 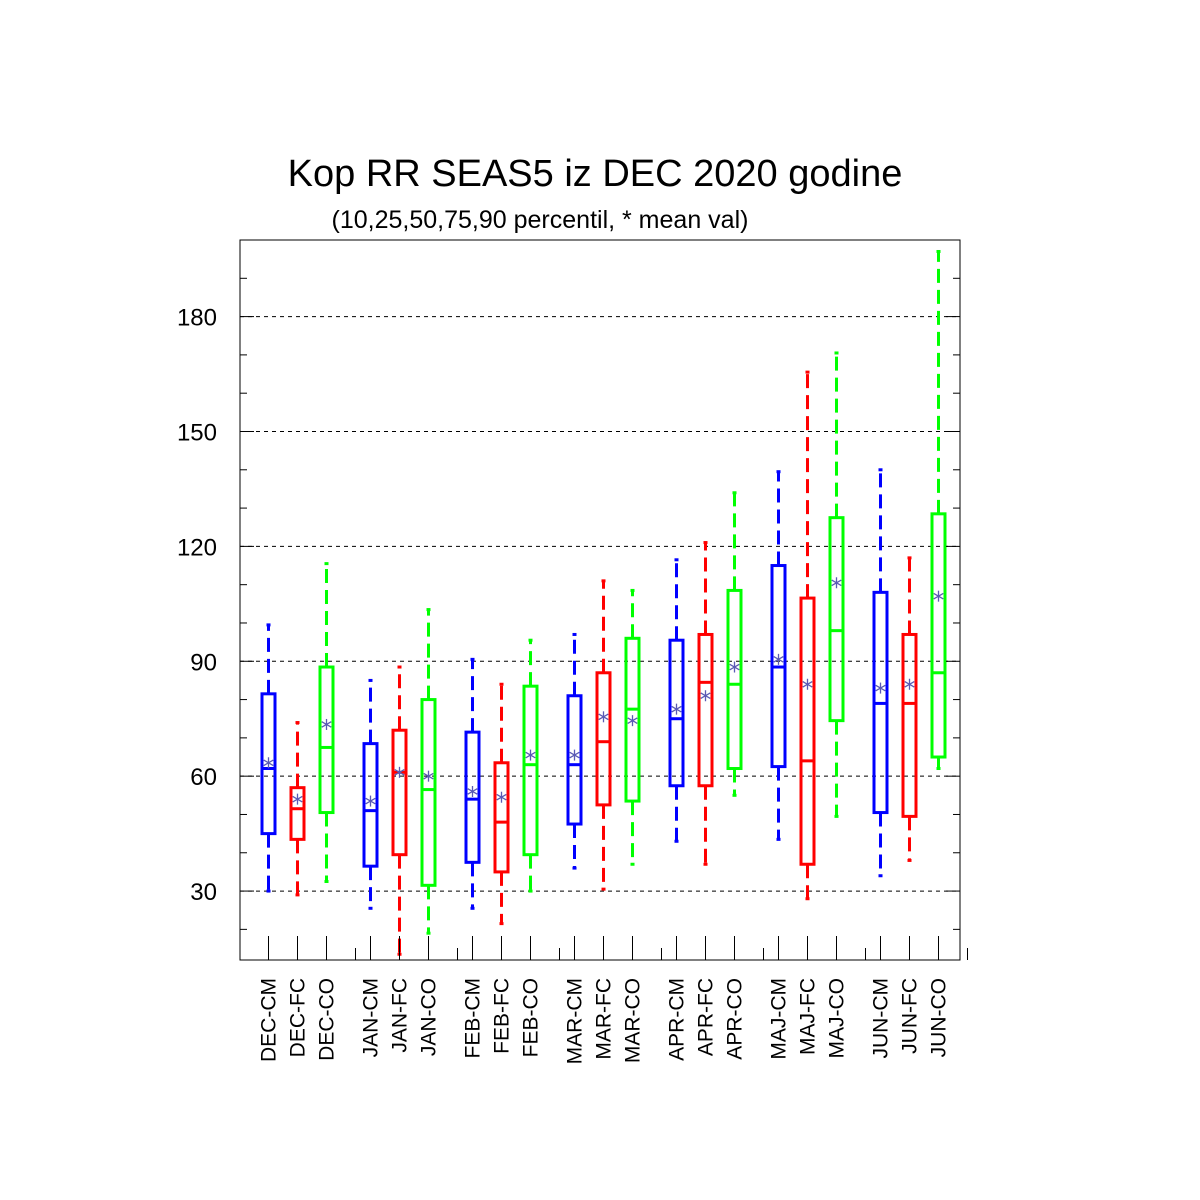 I want to click on mean-marker-maj-fc, so click(x=807, y=684).